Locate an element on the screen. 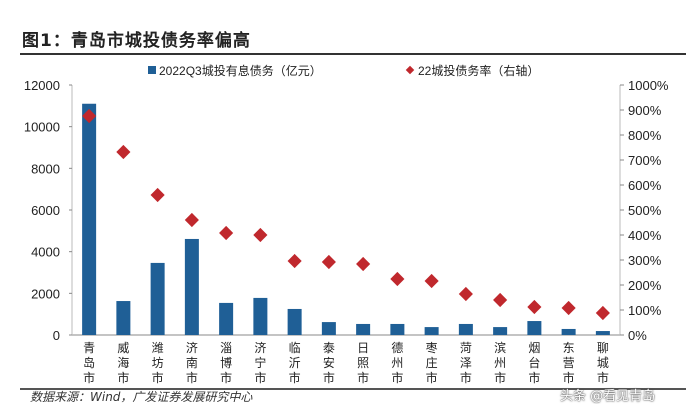 The image size is (690, 404). right-tick-label: 0% is located at coordinates (637, 335).